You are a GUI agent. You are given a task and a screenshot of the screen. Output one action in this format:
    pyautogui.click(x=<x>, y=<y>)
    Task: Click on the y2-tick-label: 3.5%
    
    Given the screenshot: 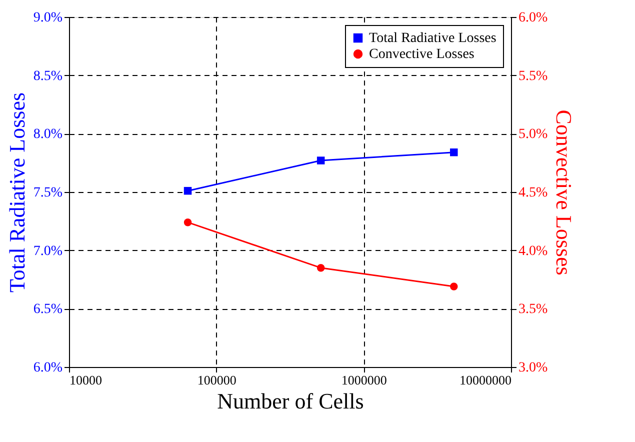 What is the action you would take?
    pyautogui.click(x=533, y=310)
    